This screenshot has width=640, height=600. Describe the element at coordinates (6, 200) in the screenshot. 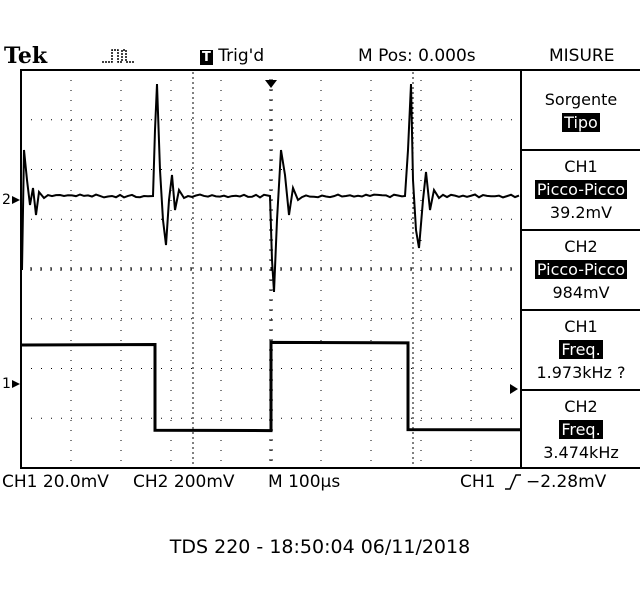

I see `ch2-ground-marker: 2` at that location.